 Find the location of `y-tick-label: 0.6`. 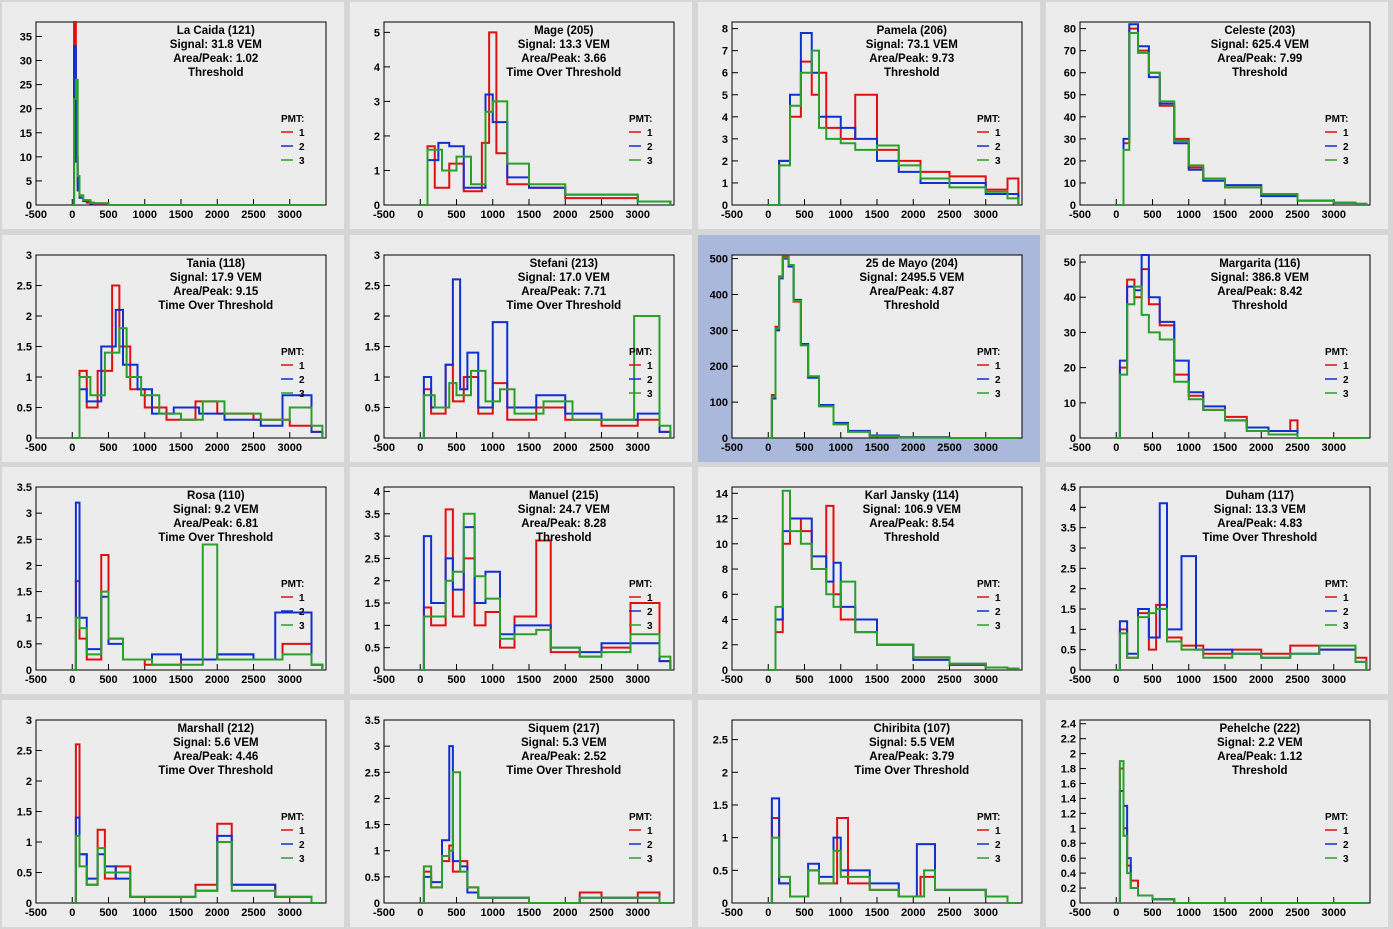

y-tick-label: 0.6 is located at coordinates (1068, 859).